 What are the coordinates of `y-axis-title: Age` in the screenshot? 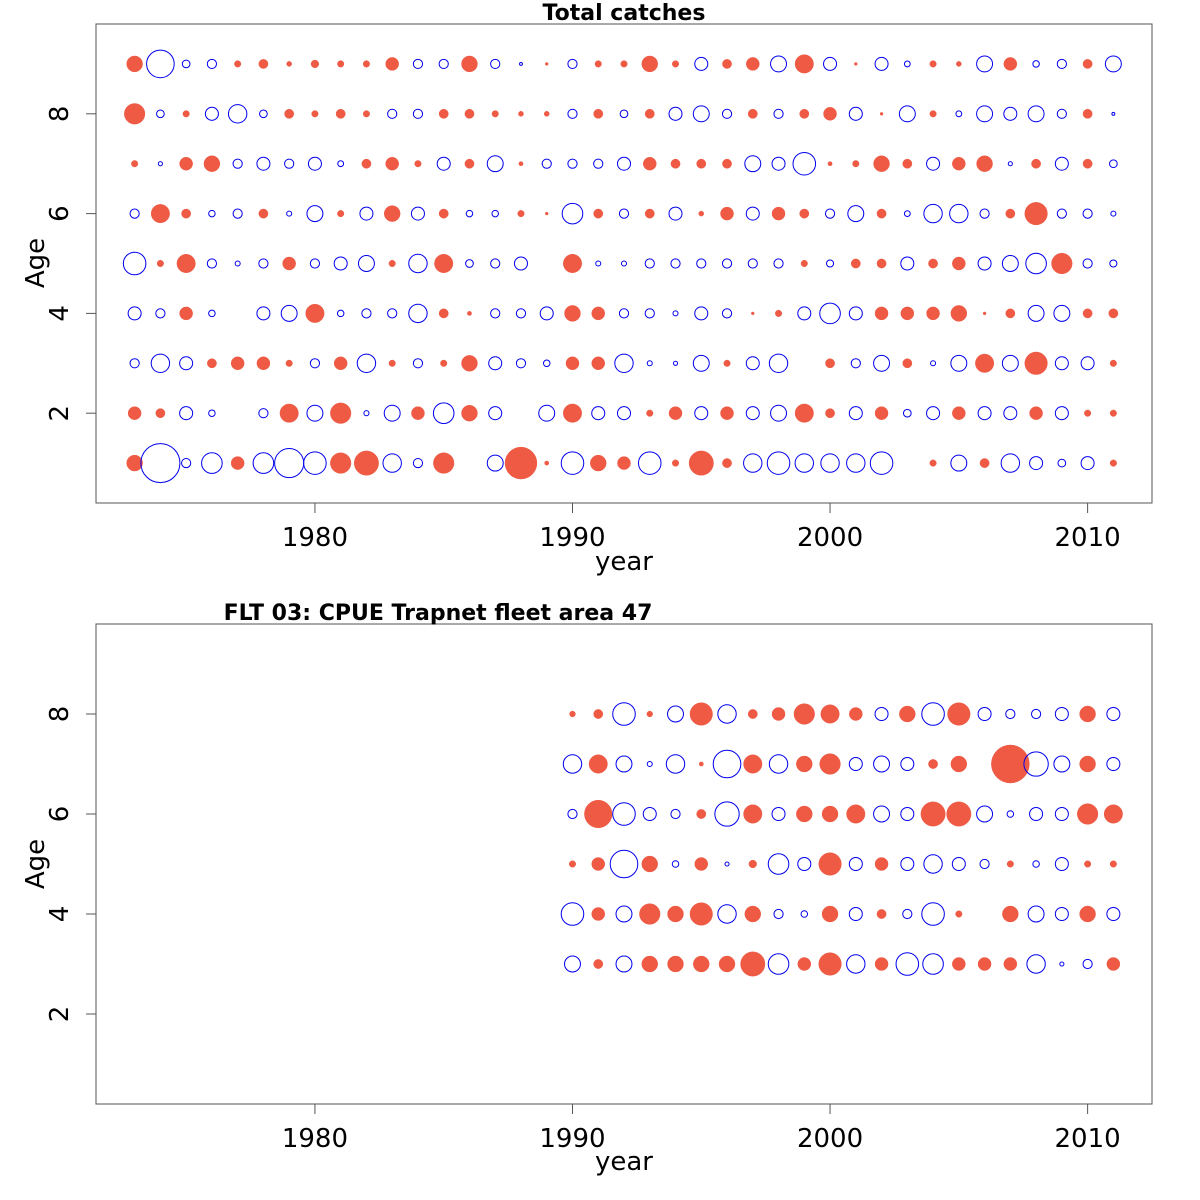 It's located at (36, 263).